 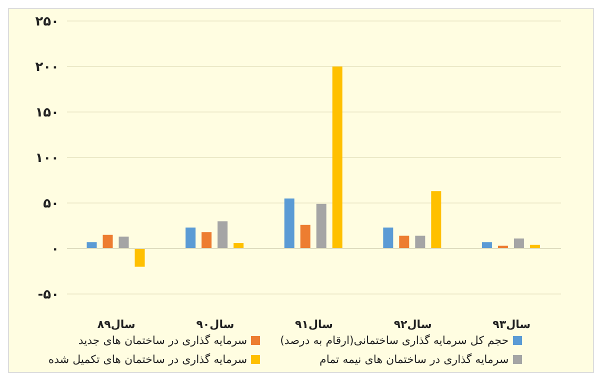 What do you see at coordinates (414, 359) in the screenshot?
I see `legend-label: سرمایه گذاری در ساختمان های نیمه تمام` at bounding box center [414, 359].